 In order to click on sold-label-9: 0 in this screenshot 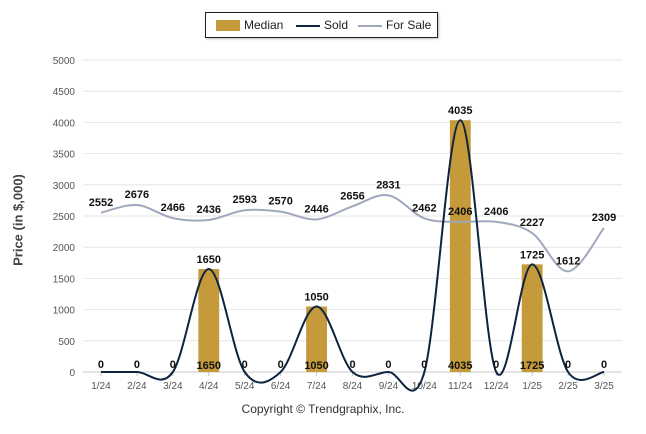, I will do `click(424, 365)`.